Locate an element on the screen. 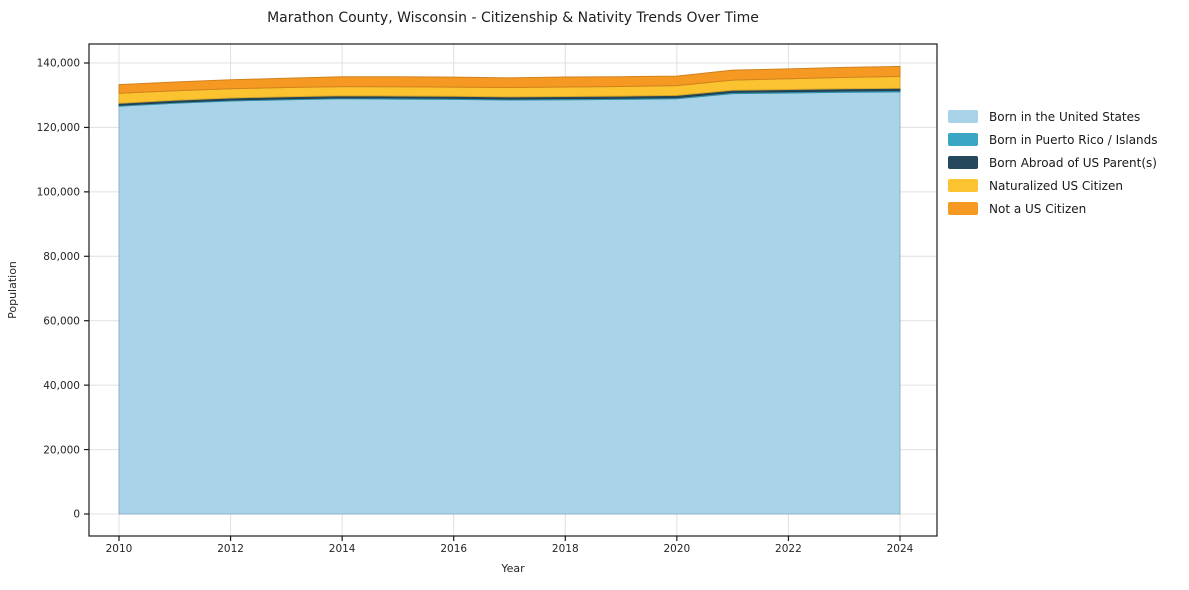 This screenshot has width=1189, height=590. legend-item: Born Abroad of US Parent(s) is located at coordinates (1053, 162).